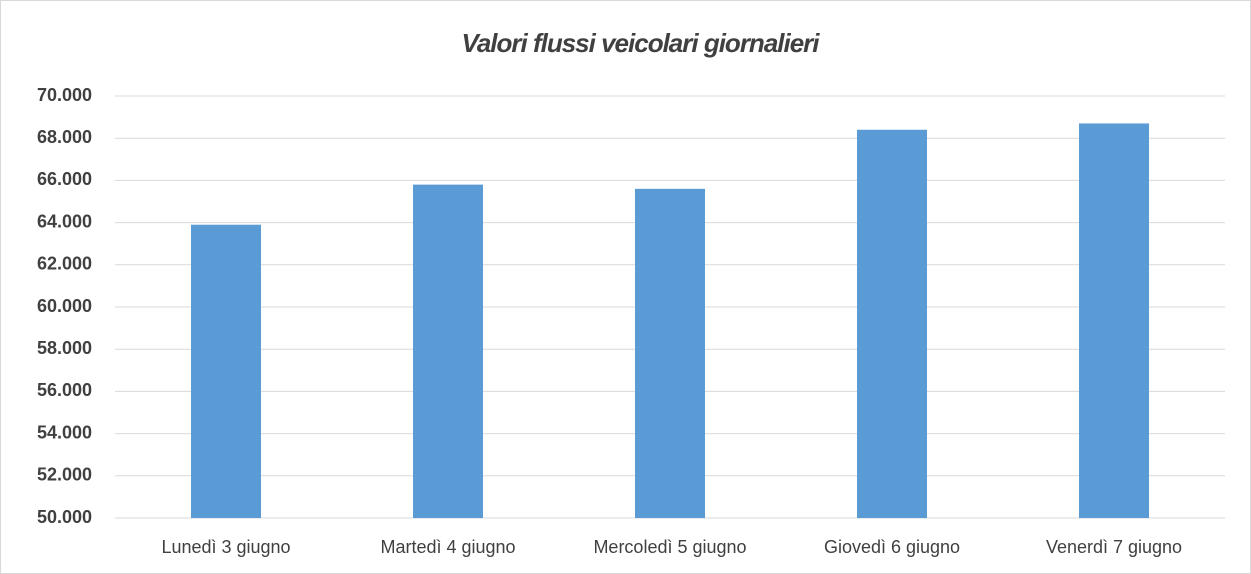  What do you see at coordinates (447, 547) in the screenshot?
I see `x-tick-label: Martedì 4 giugno` at bounding box center [447, 547].